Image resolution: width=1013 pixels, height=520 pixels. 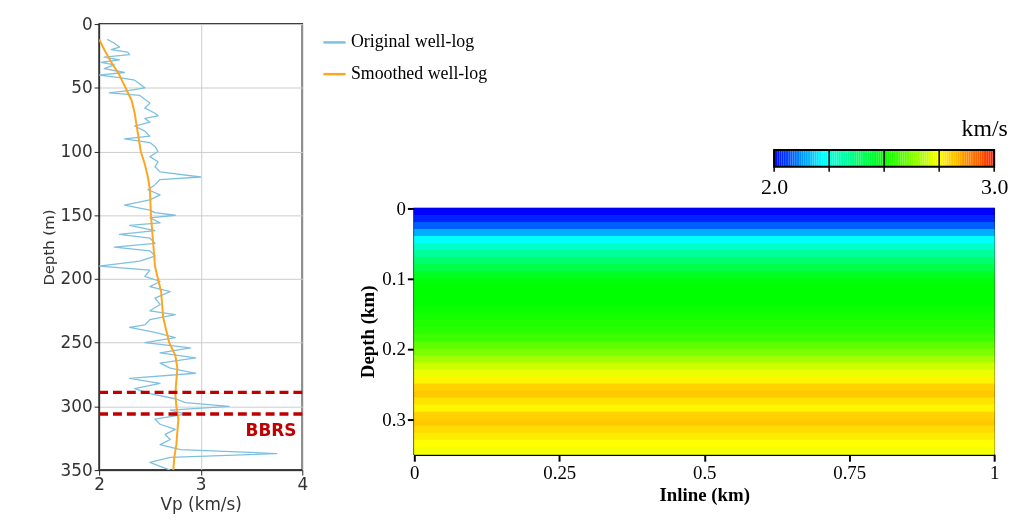 I want to click on color-bar-label: 2.0, so click(x=774, y=187).